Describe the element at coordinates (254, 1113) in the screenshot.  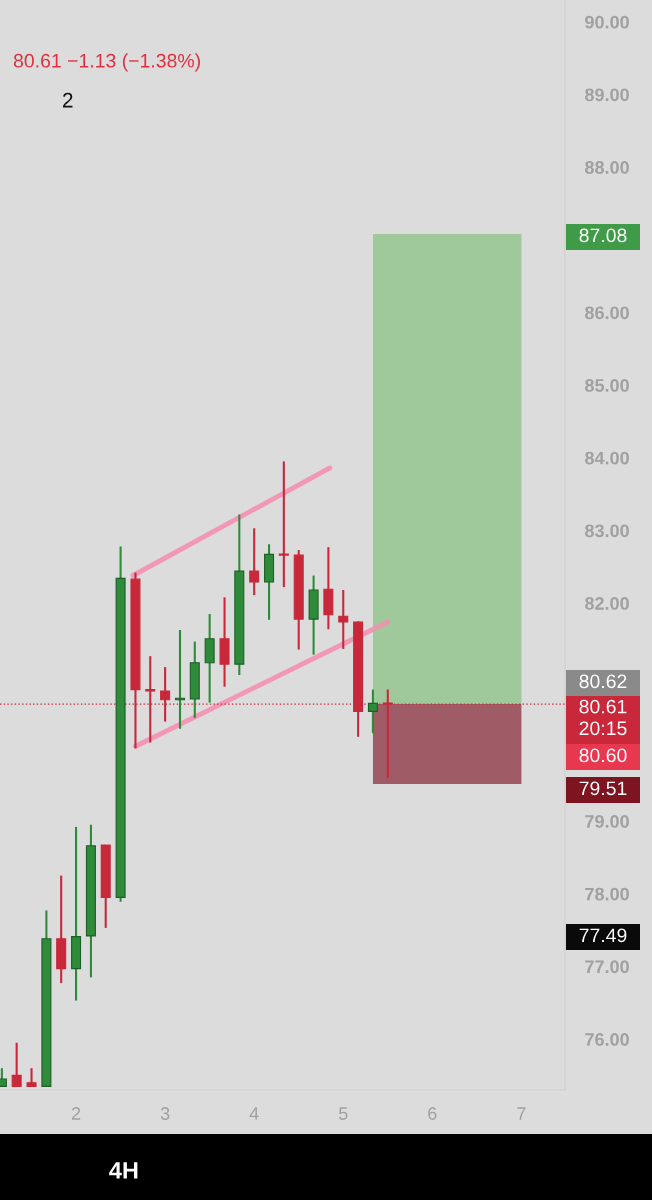
I see `x-tick-label: 4` at that location.